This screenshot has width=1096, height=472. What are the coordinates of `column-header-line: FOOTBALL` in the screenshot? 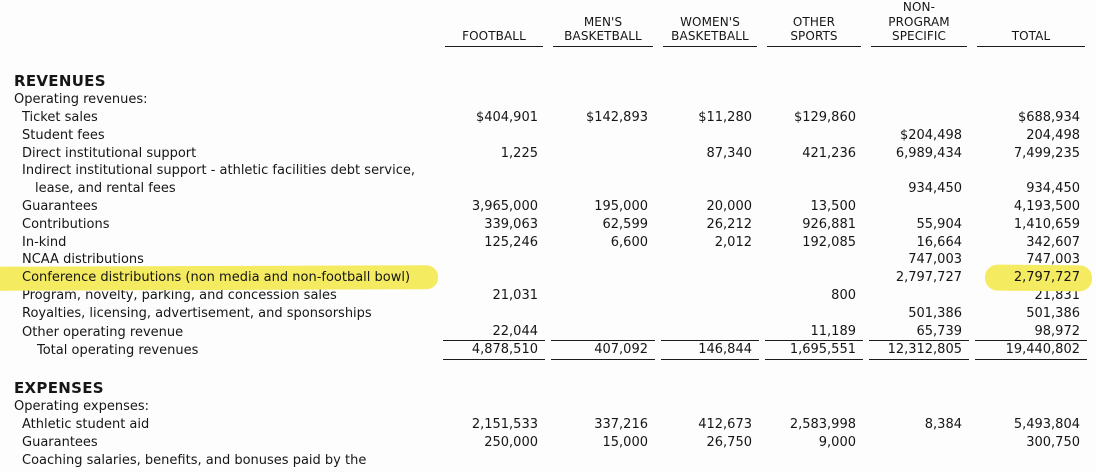 It's located at (494, 36).